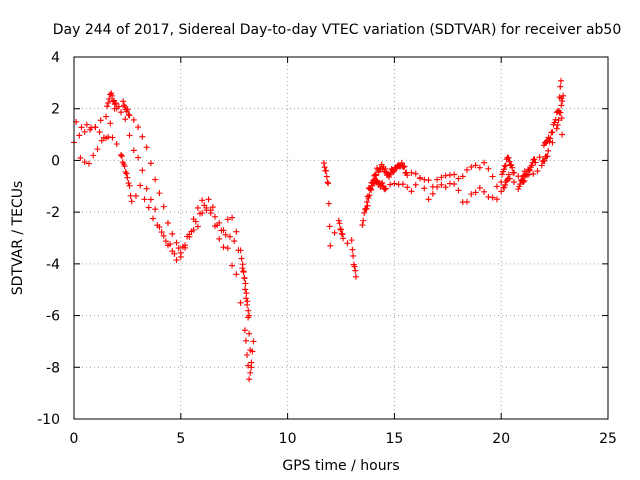  I want to click on y-tick-label: -2, so click(53, 213).